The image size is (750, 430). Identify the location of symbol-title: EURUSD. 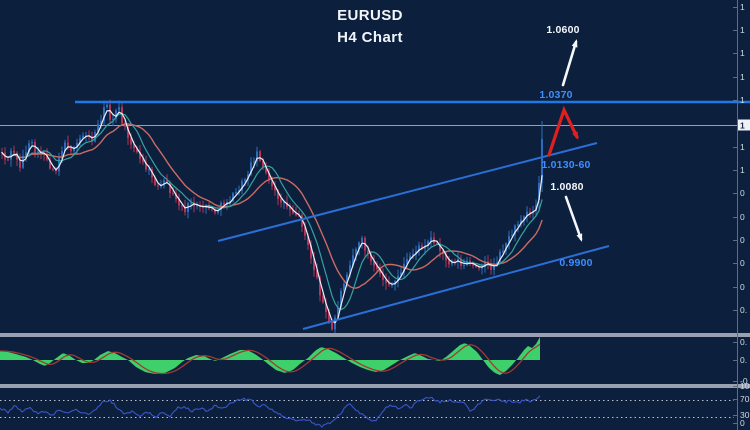
(370, 15).